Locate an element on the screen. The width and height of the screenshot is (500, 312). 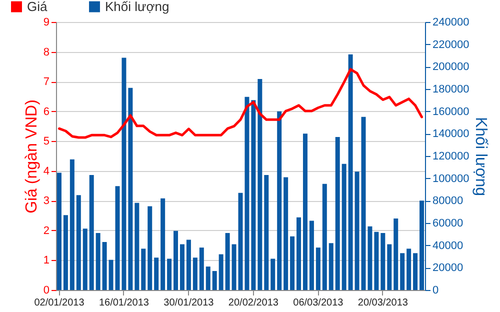
y-tick-label: 0 is located at coordinates (46, 290).